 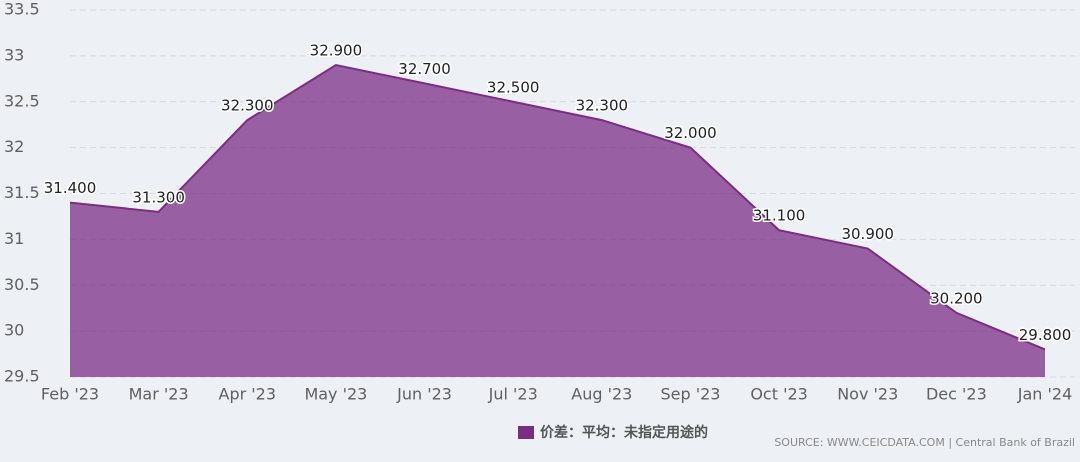 I want to click on value-label: 30.900, so click(x=867, y=234).